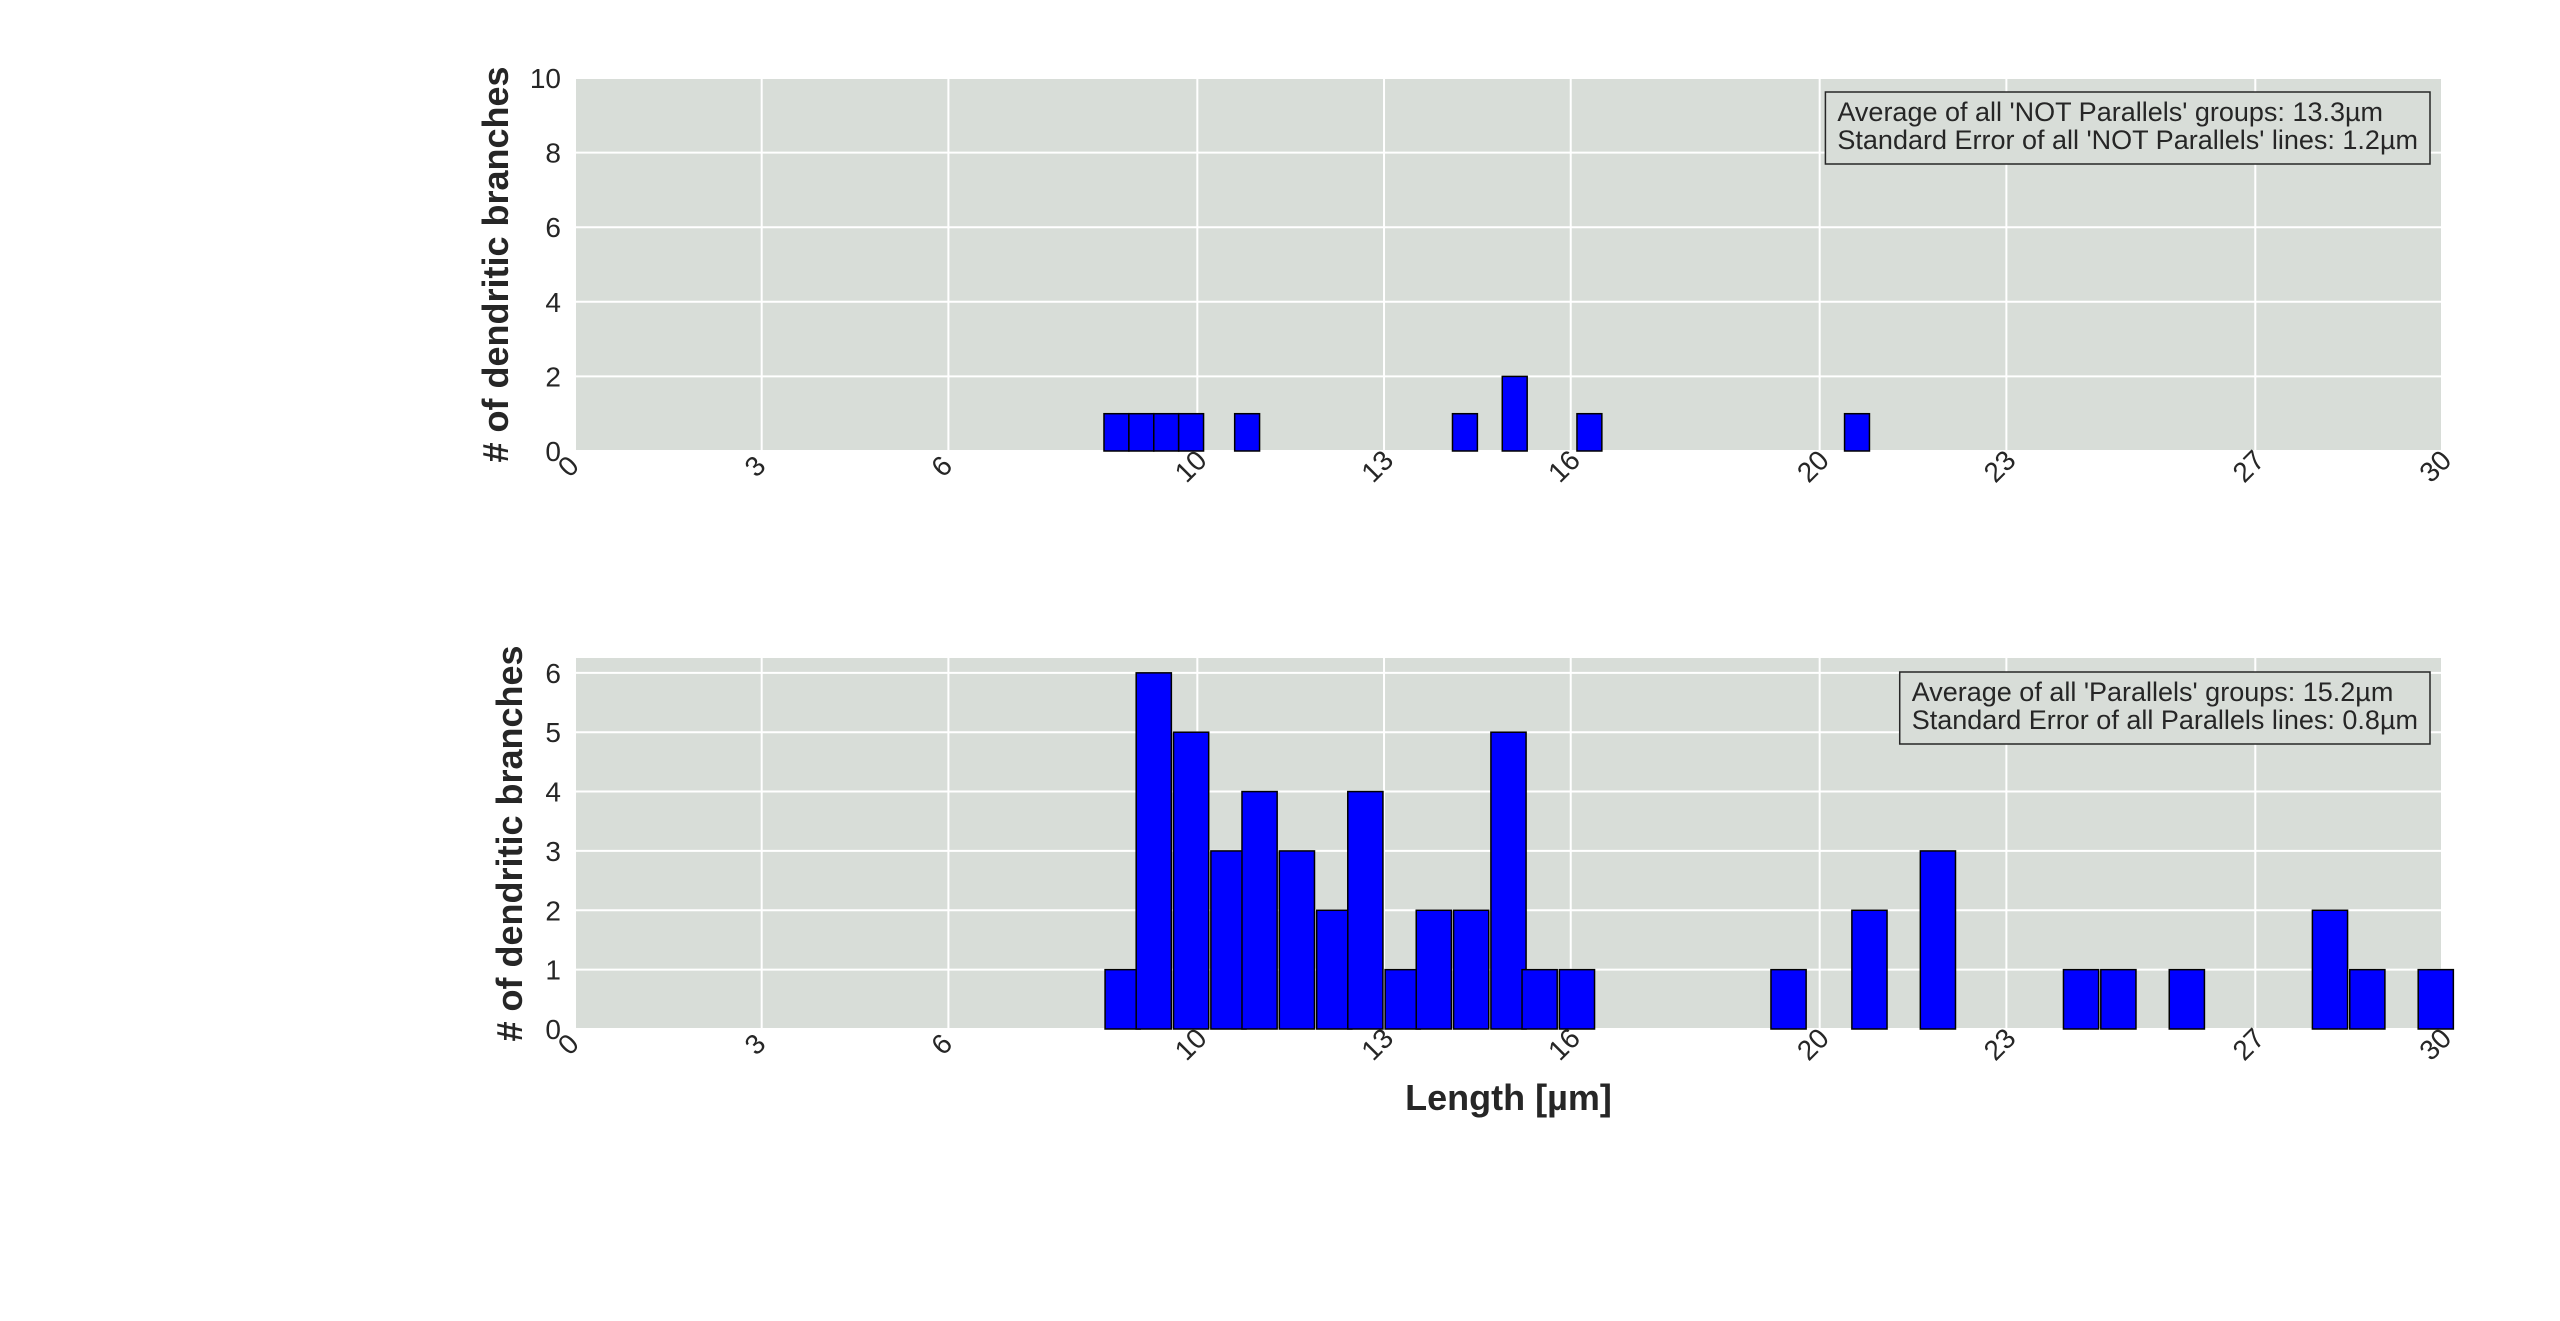 The width and height of the screenshot is (2560, 1321). I want to click on y-tick-label: 3, so click(553, 851).